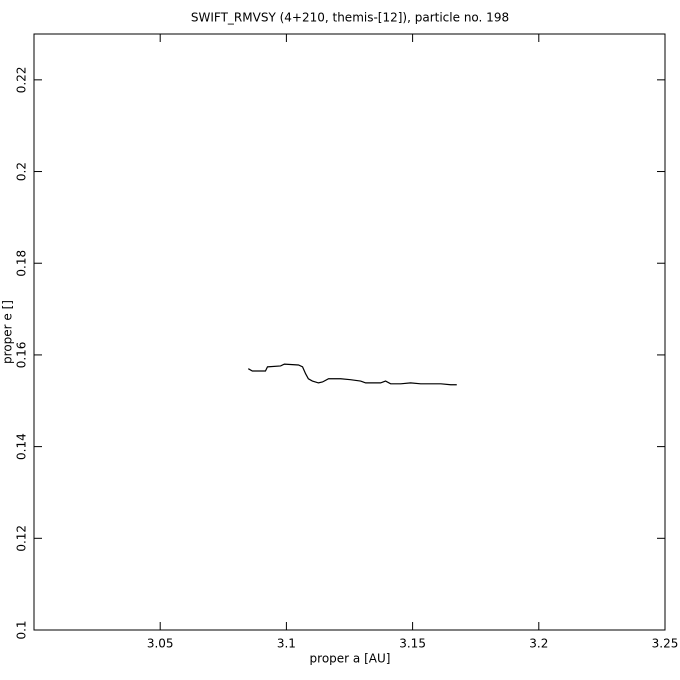 The image size is (680, 680). Describe the element at coordinates (22, 355) in the screenshot. I see `y-tick-label: 0.16` at that location.